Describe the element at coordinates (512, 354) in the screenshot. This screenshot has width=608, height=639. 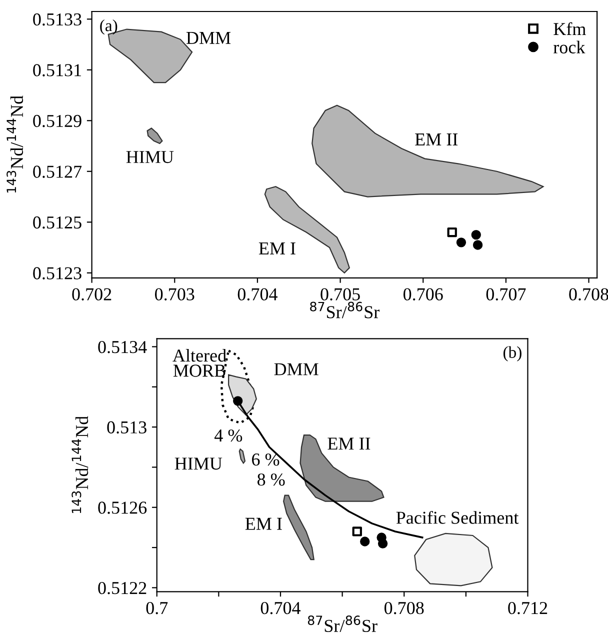
I see `chart-title: (b)` at that location.